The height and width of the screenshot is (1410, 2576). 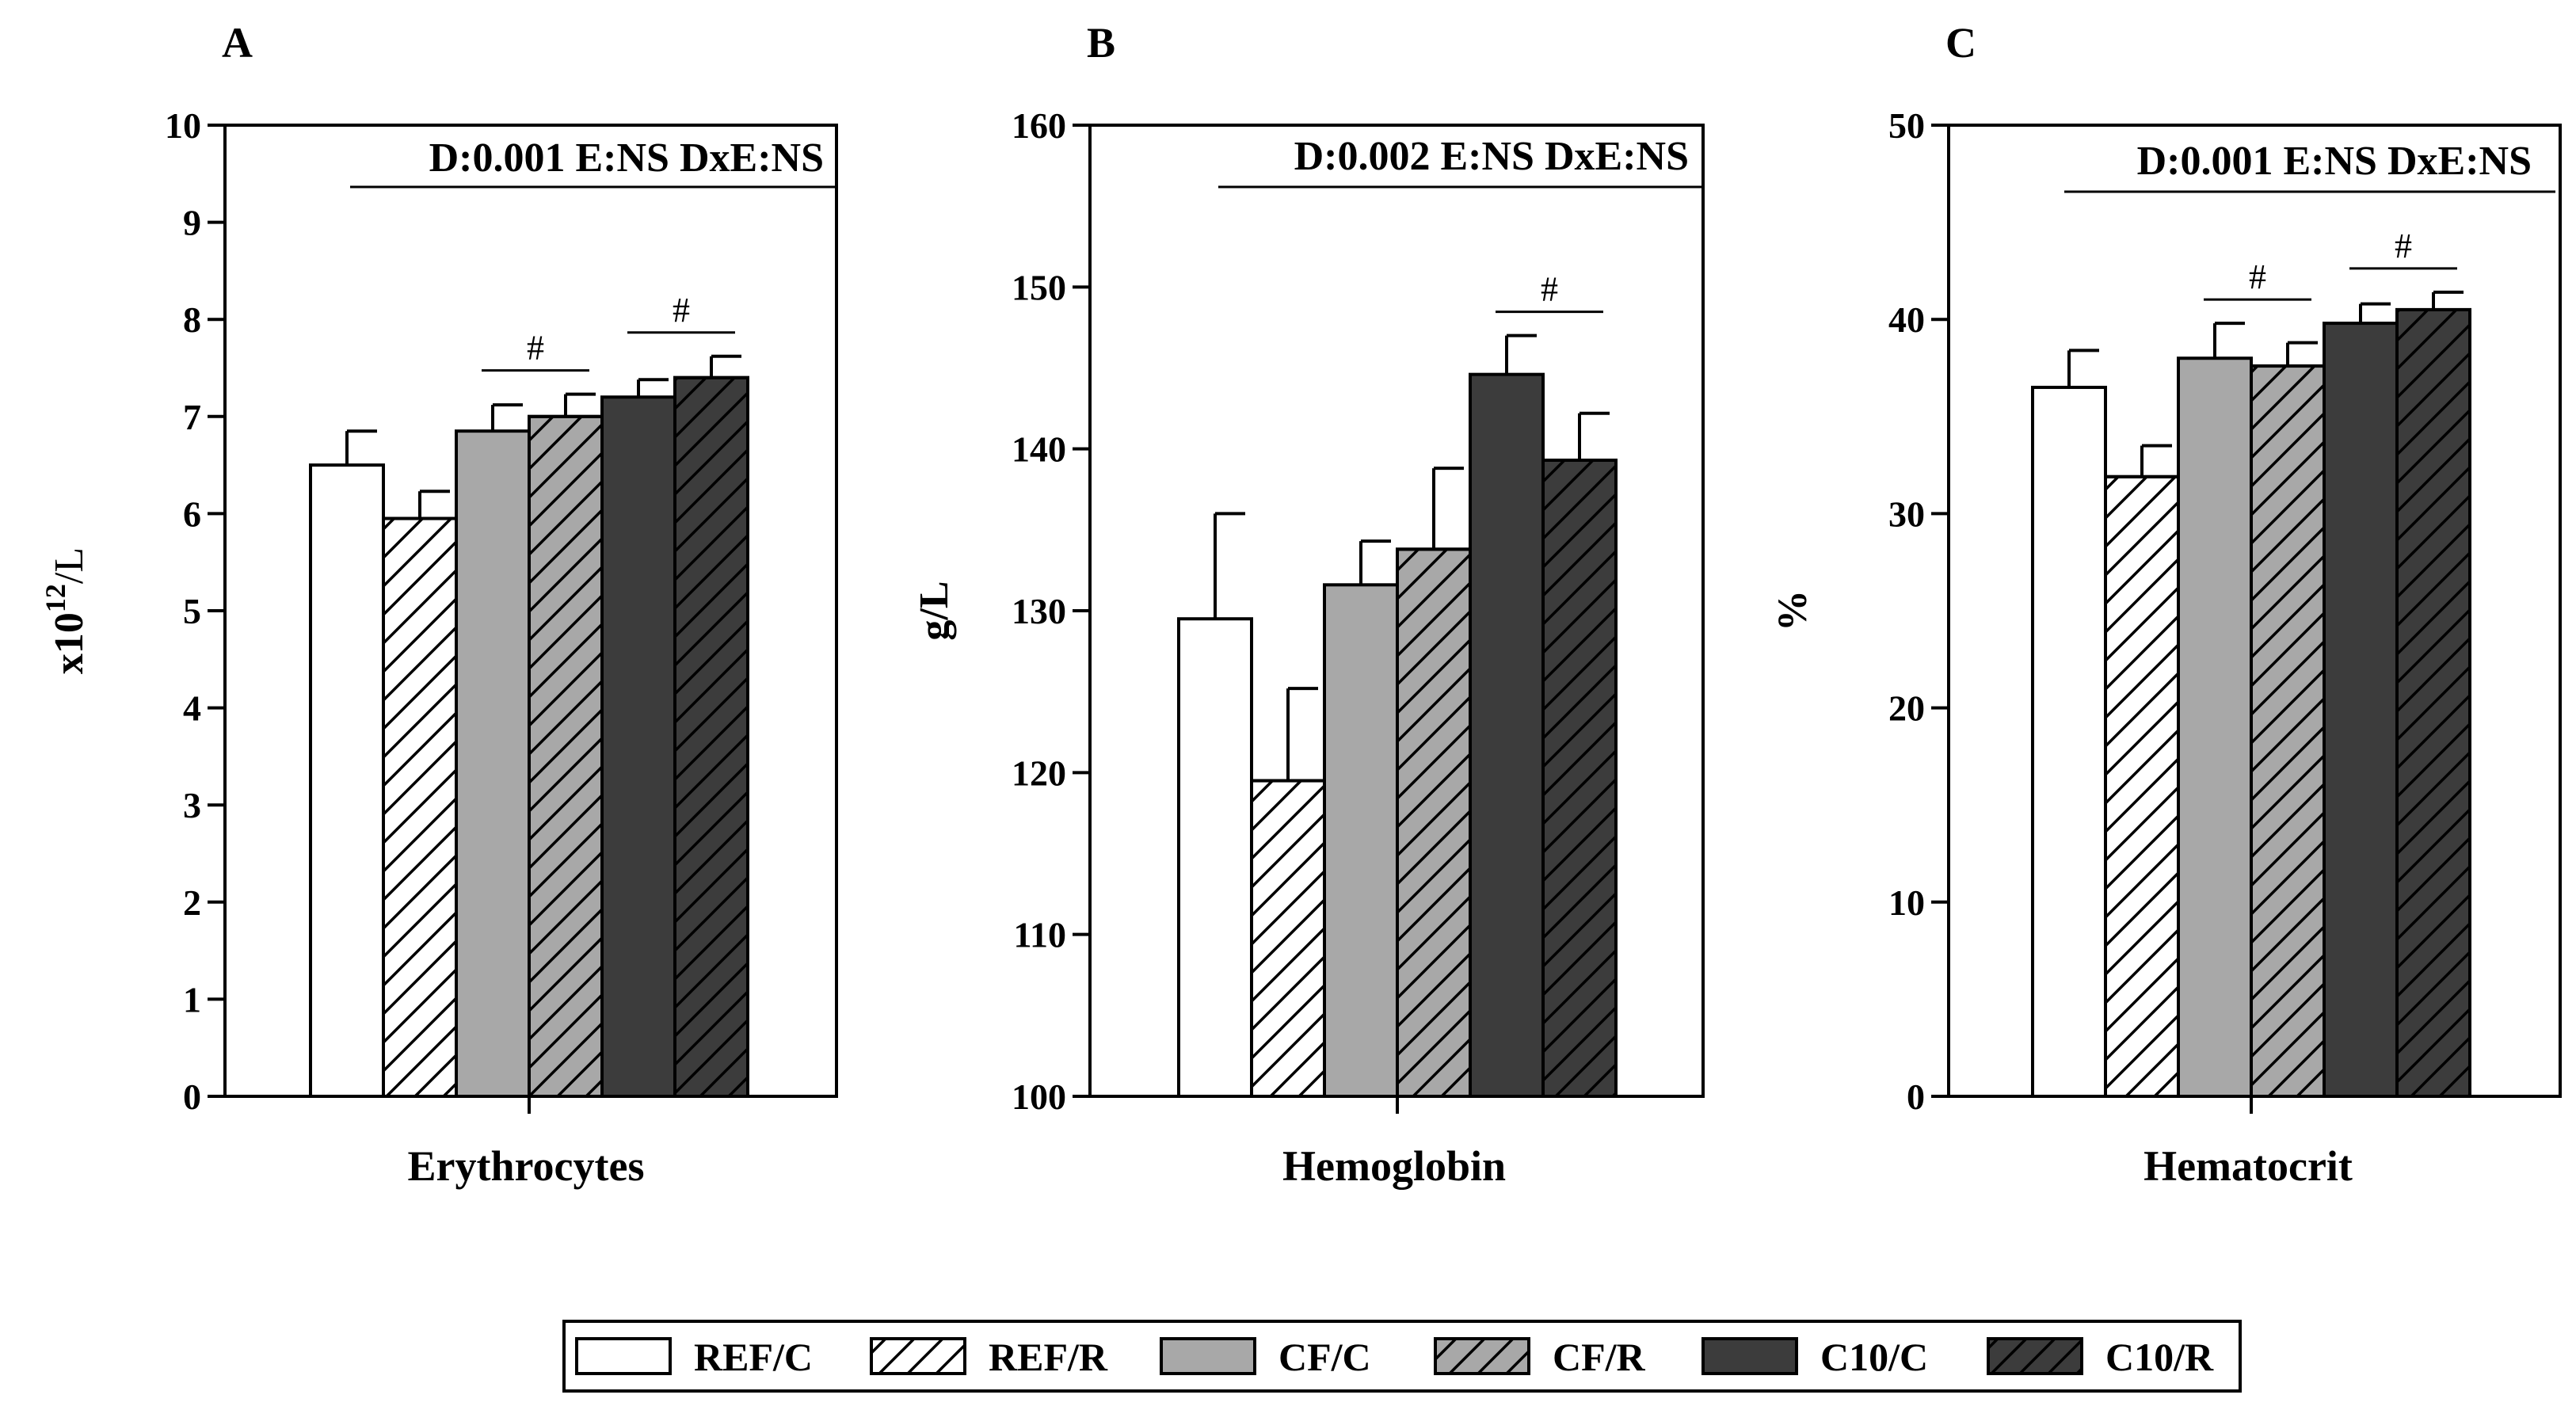 What do you see at coordinates (1039, 1097) in the screenshot?
I see `y-tick-label: 100` at bounding box center [1039, 1097].